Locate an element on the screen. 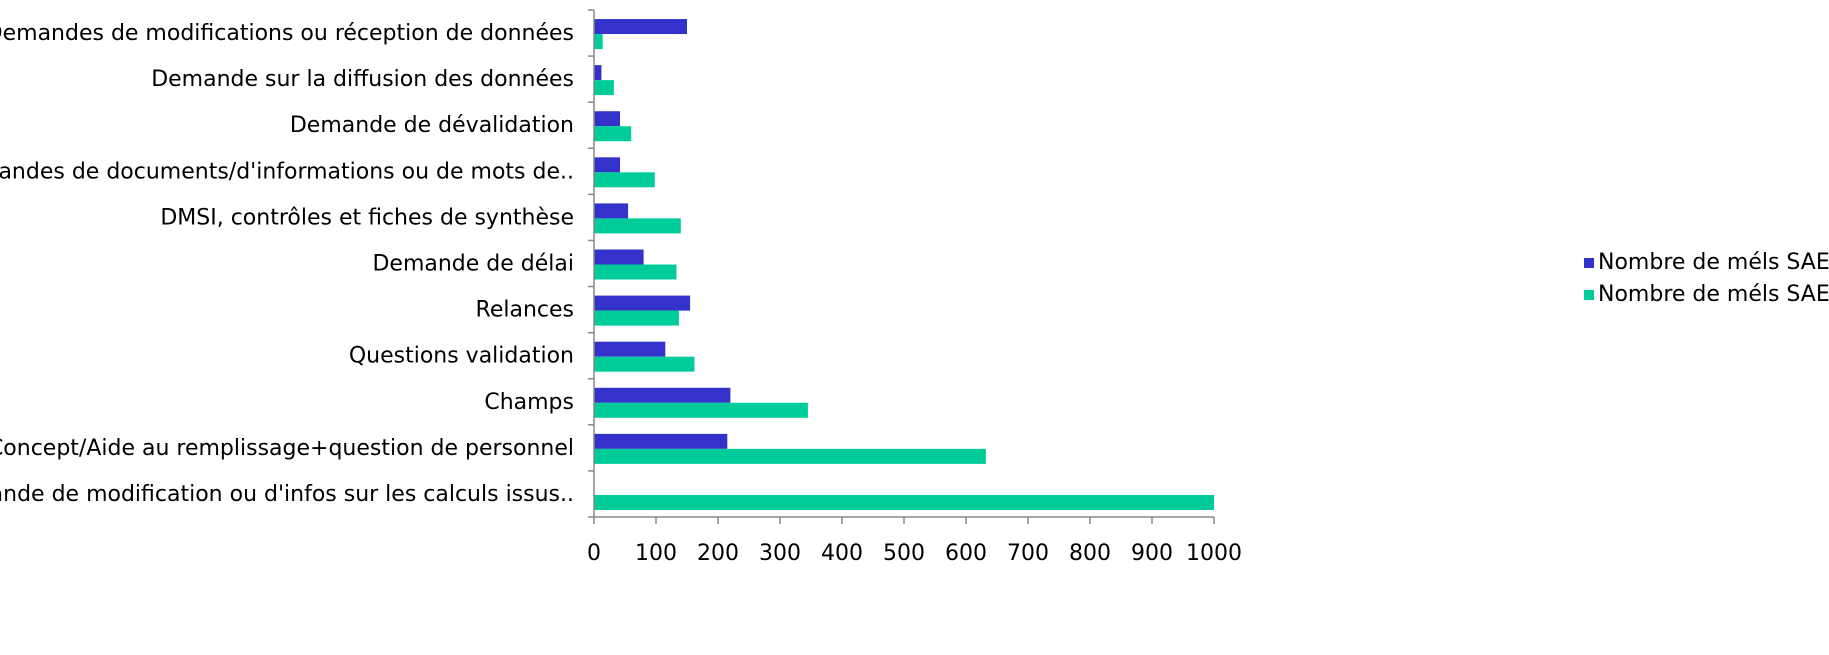  x-tick-label: 800 is located at coordinates (1090, 553).